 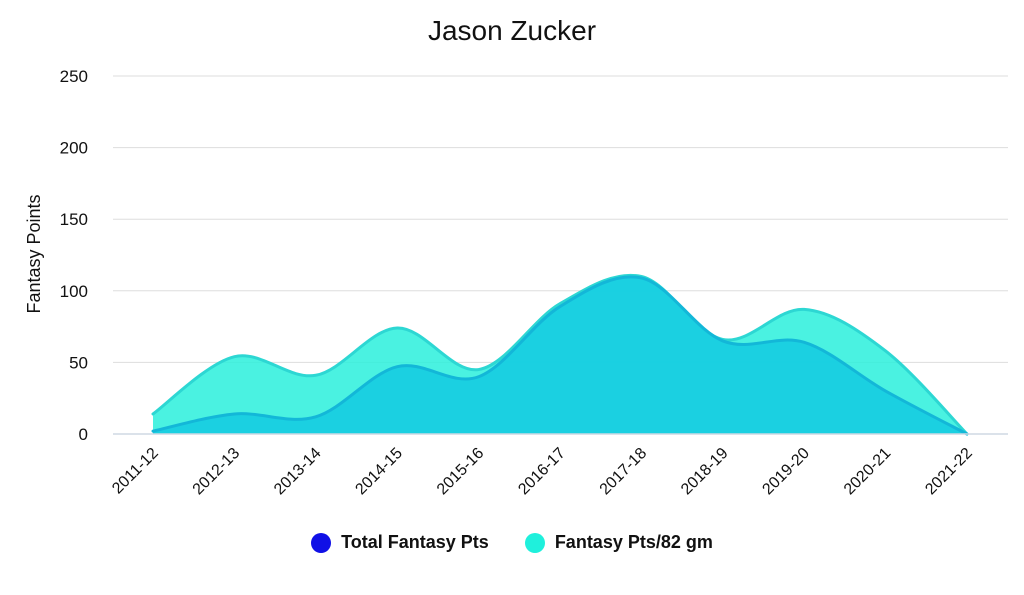 What do you see at coordinates (512, 30) in the screenshot?
I see `chart-title: Jason Zucker` at bounding box center [512, 30].